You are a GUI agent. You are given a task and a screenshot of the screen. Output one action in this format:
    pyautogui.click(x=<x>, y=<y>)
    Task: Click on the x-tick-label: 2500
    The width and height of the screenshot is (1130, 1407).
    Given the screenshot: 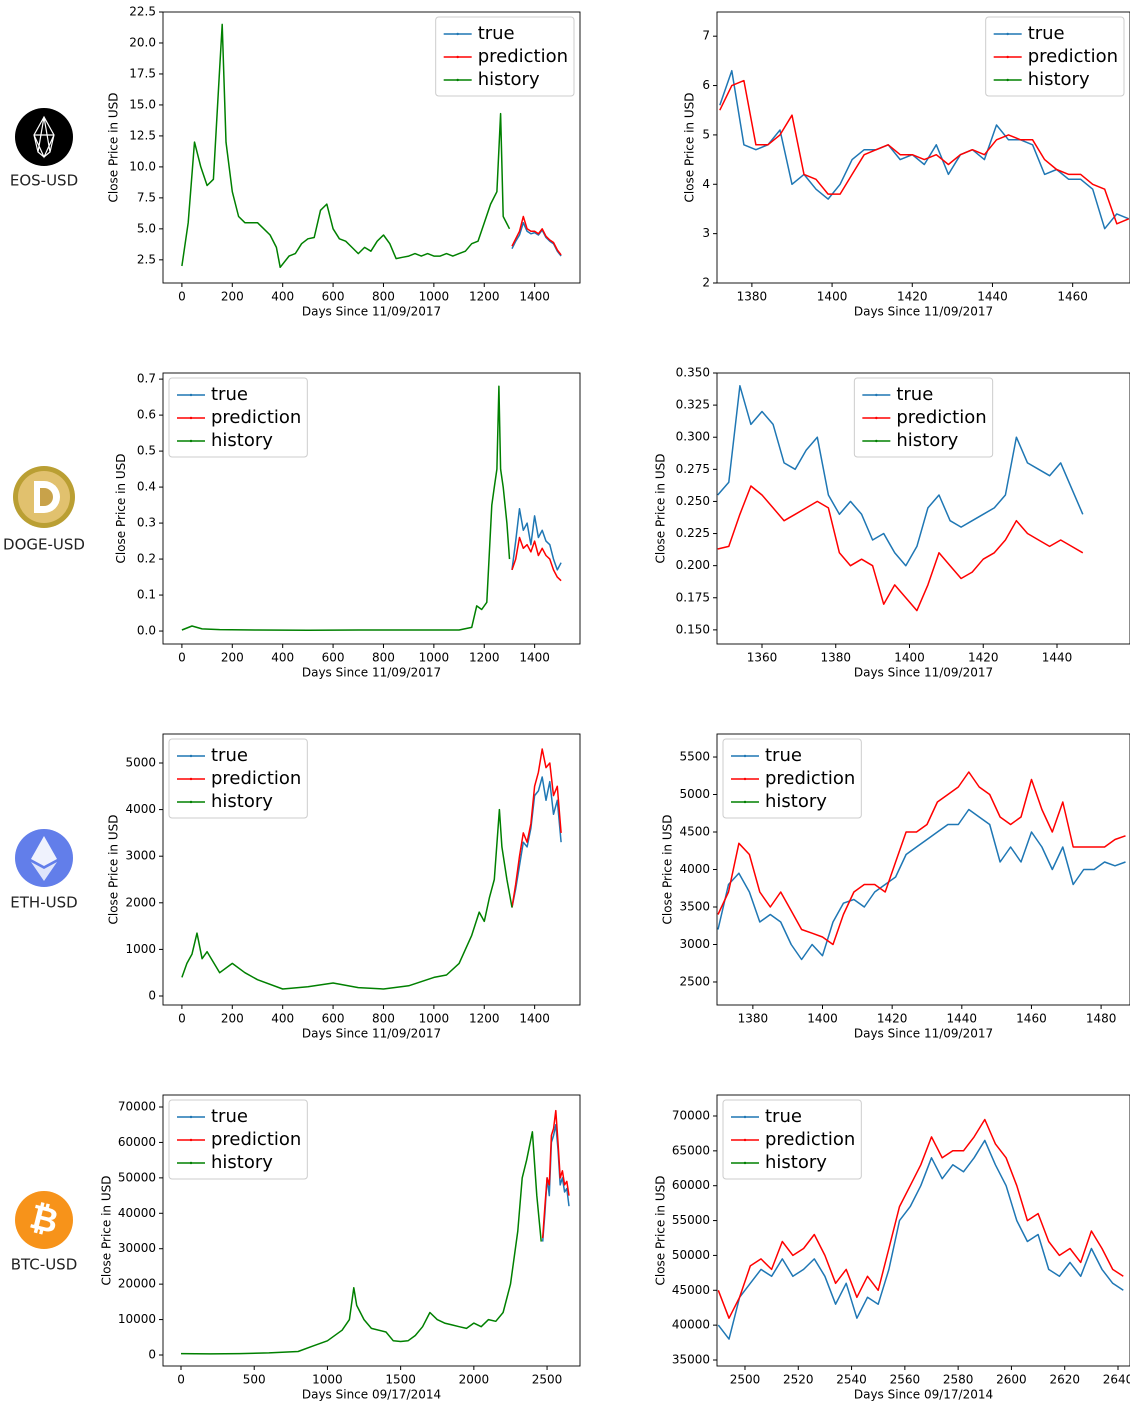 What is the action you would take?
    pyautogui.click(x=547, y=1380)
    